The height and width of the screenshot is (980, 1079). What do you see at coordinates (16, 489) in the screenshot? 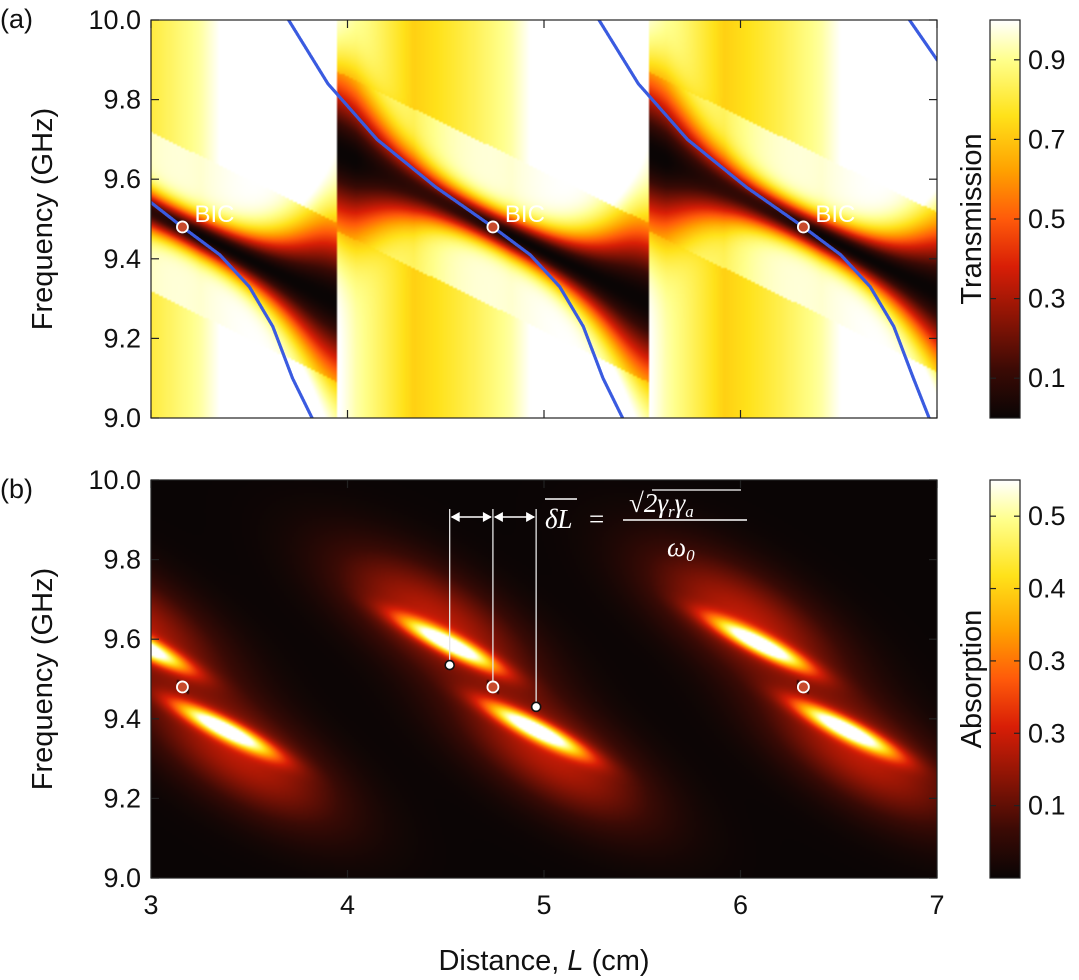
I see `panel-b-label: (b)` at bounding box center [16, 489].